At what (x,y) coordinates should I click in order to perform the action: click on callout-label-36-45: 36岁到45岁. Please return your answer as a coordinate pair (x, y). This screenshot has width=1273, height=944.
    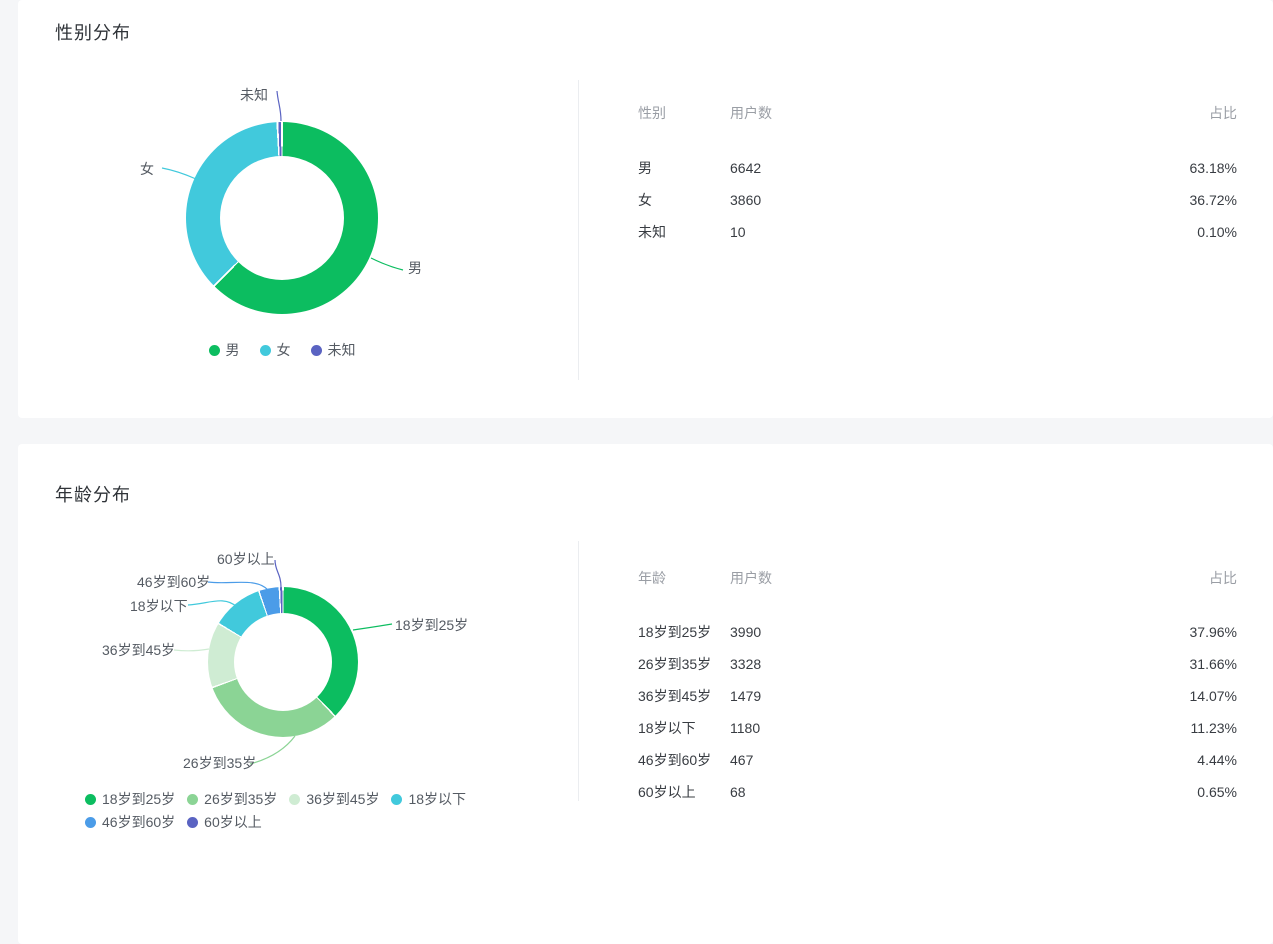
    Looking at the image, I should click on (139, 650).